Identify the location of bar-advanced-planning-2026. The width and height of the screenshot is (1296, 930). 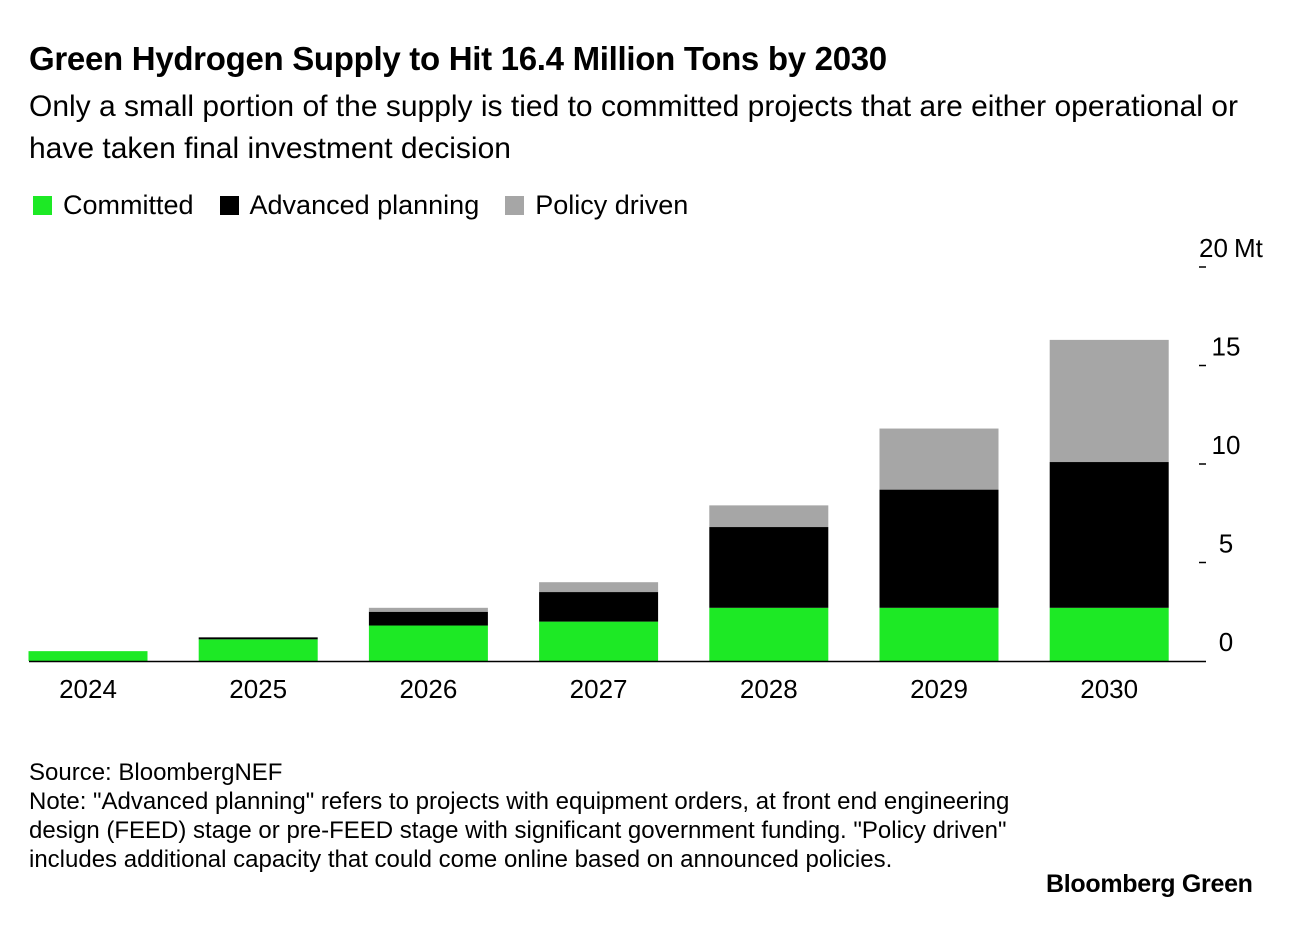
(428, 618).